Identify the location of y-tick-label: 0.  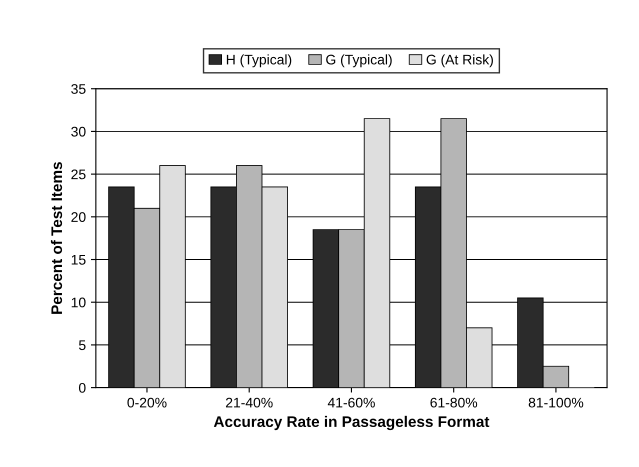
(82, 387).